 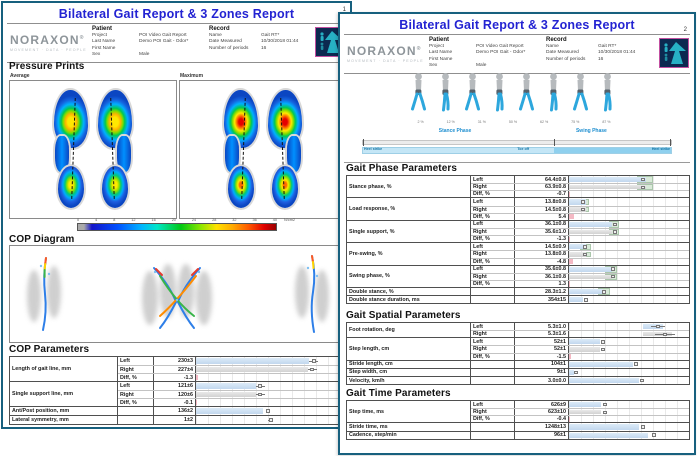 What do you see at coordinates (409, 380) in the screenshot?
I see `param-label: Velocity, km/h` at bounding box center [409, 380].